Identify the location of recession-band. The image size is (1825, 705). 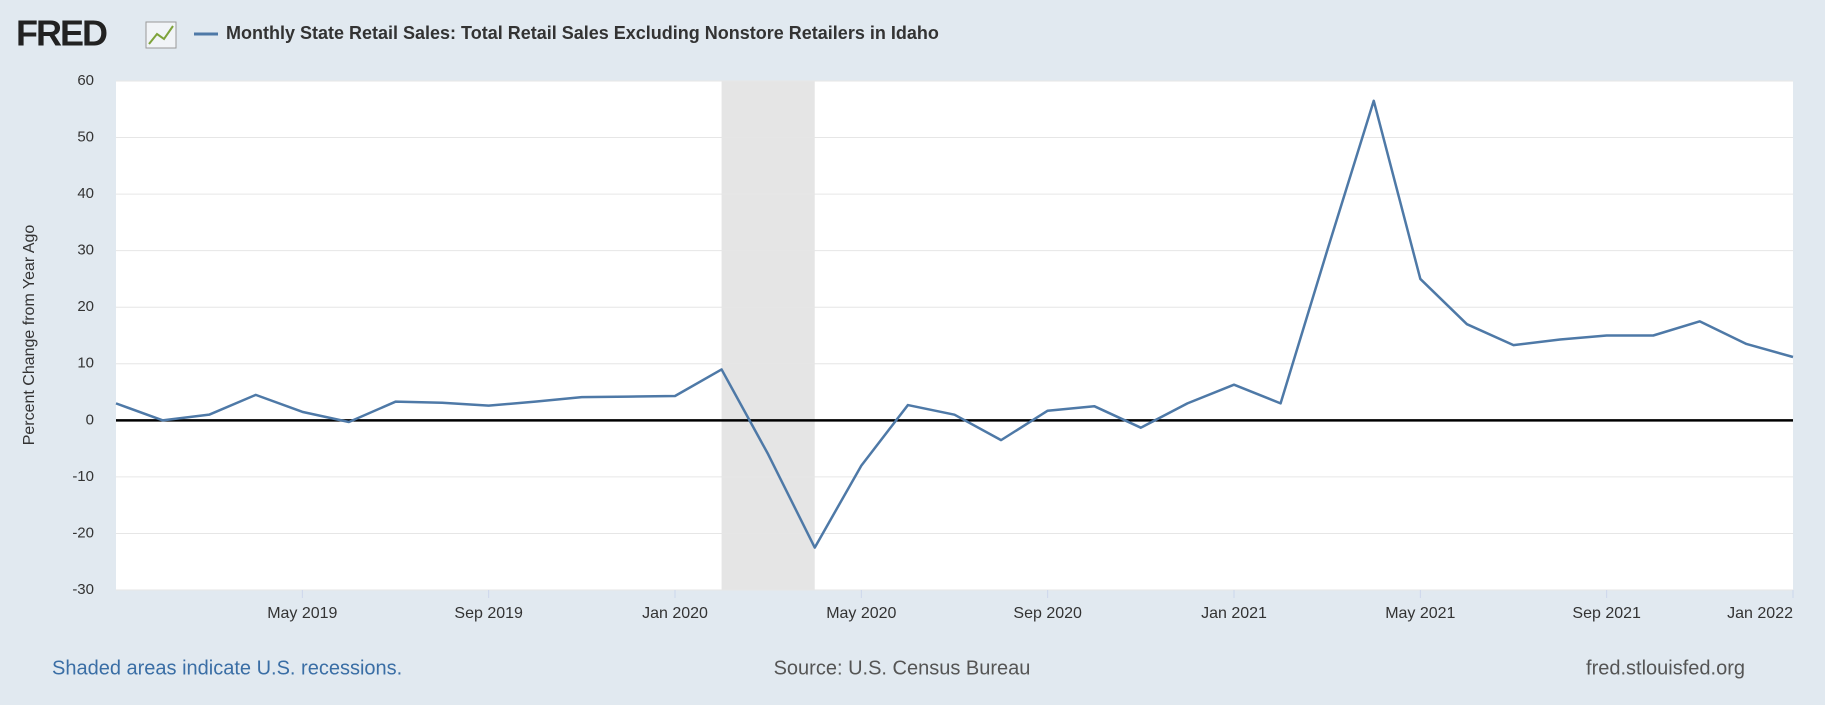
(768, 335).